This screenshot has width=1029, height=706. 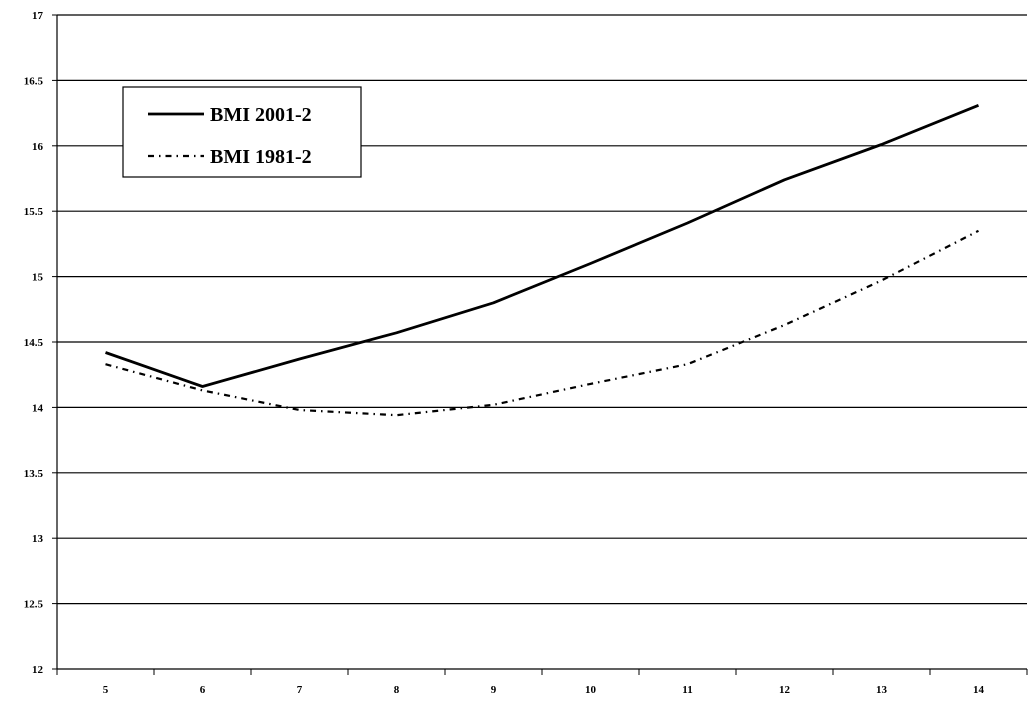 I want to click on y-tick-label: 15, so click(x=38, y=278).